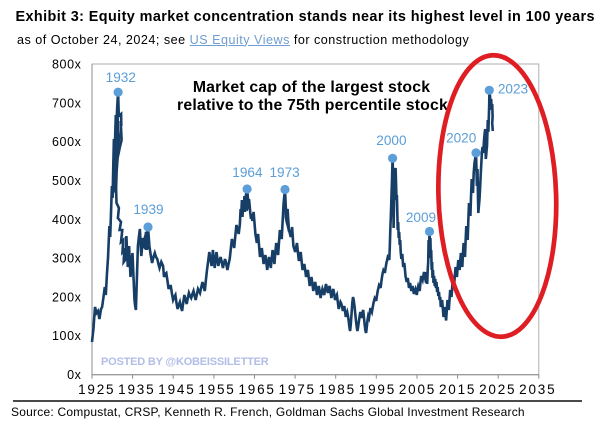 This screenshot has width=615, height=431. What do you see at coordinates (96, 389) in the screenshot?
I see `svg-text: 1925` at bounding box center [96, 389].